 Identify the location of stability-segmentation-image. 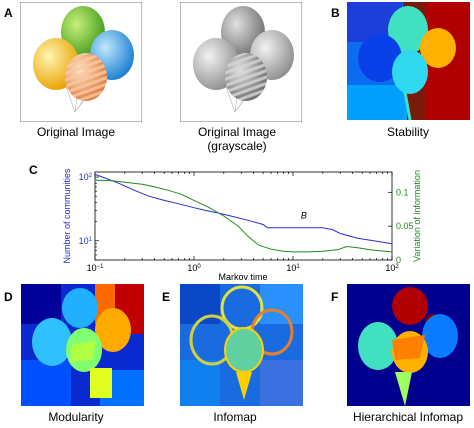
(408, 61).